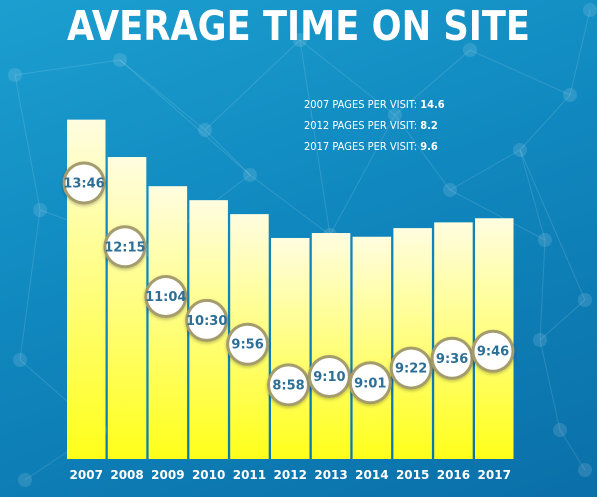 The image size is (597, 497). I want to click on bubble-2015: 9:22, so click(411, 368).